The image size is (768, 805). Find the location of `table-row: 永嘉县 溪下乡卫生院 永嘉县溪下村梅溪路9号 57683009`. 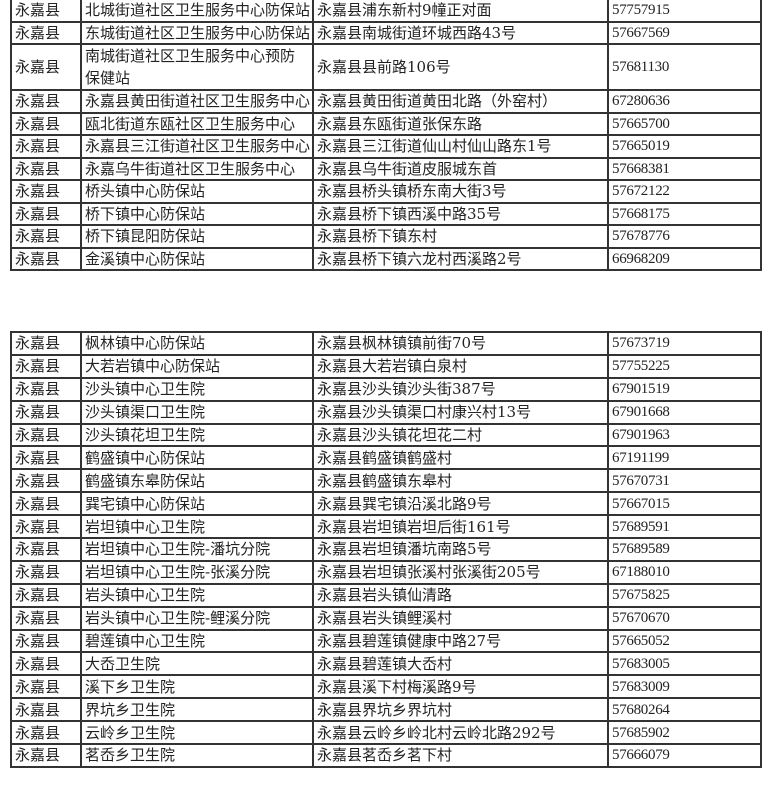

table-row: 永嘉县 溪下乡卫生院 永嘉县溪下村梅溪路9号 57683009 is located at coordinates (386, 687).